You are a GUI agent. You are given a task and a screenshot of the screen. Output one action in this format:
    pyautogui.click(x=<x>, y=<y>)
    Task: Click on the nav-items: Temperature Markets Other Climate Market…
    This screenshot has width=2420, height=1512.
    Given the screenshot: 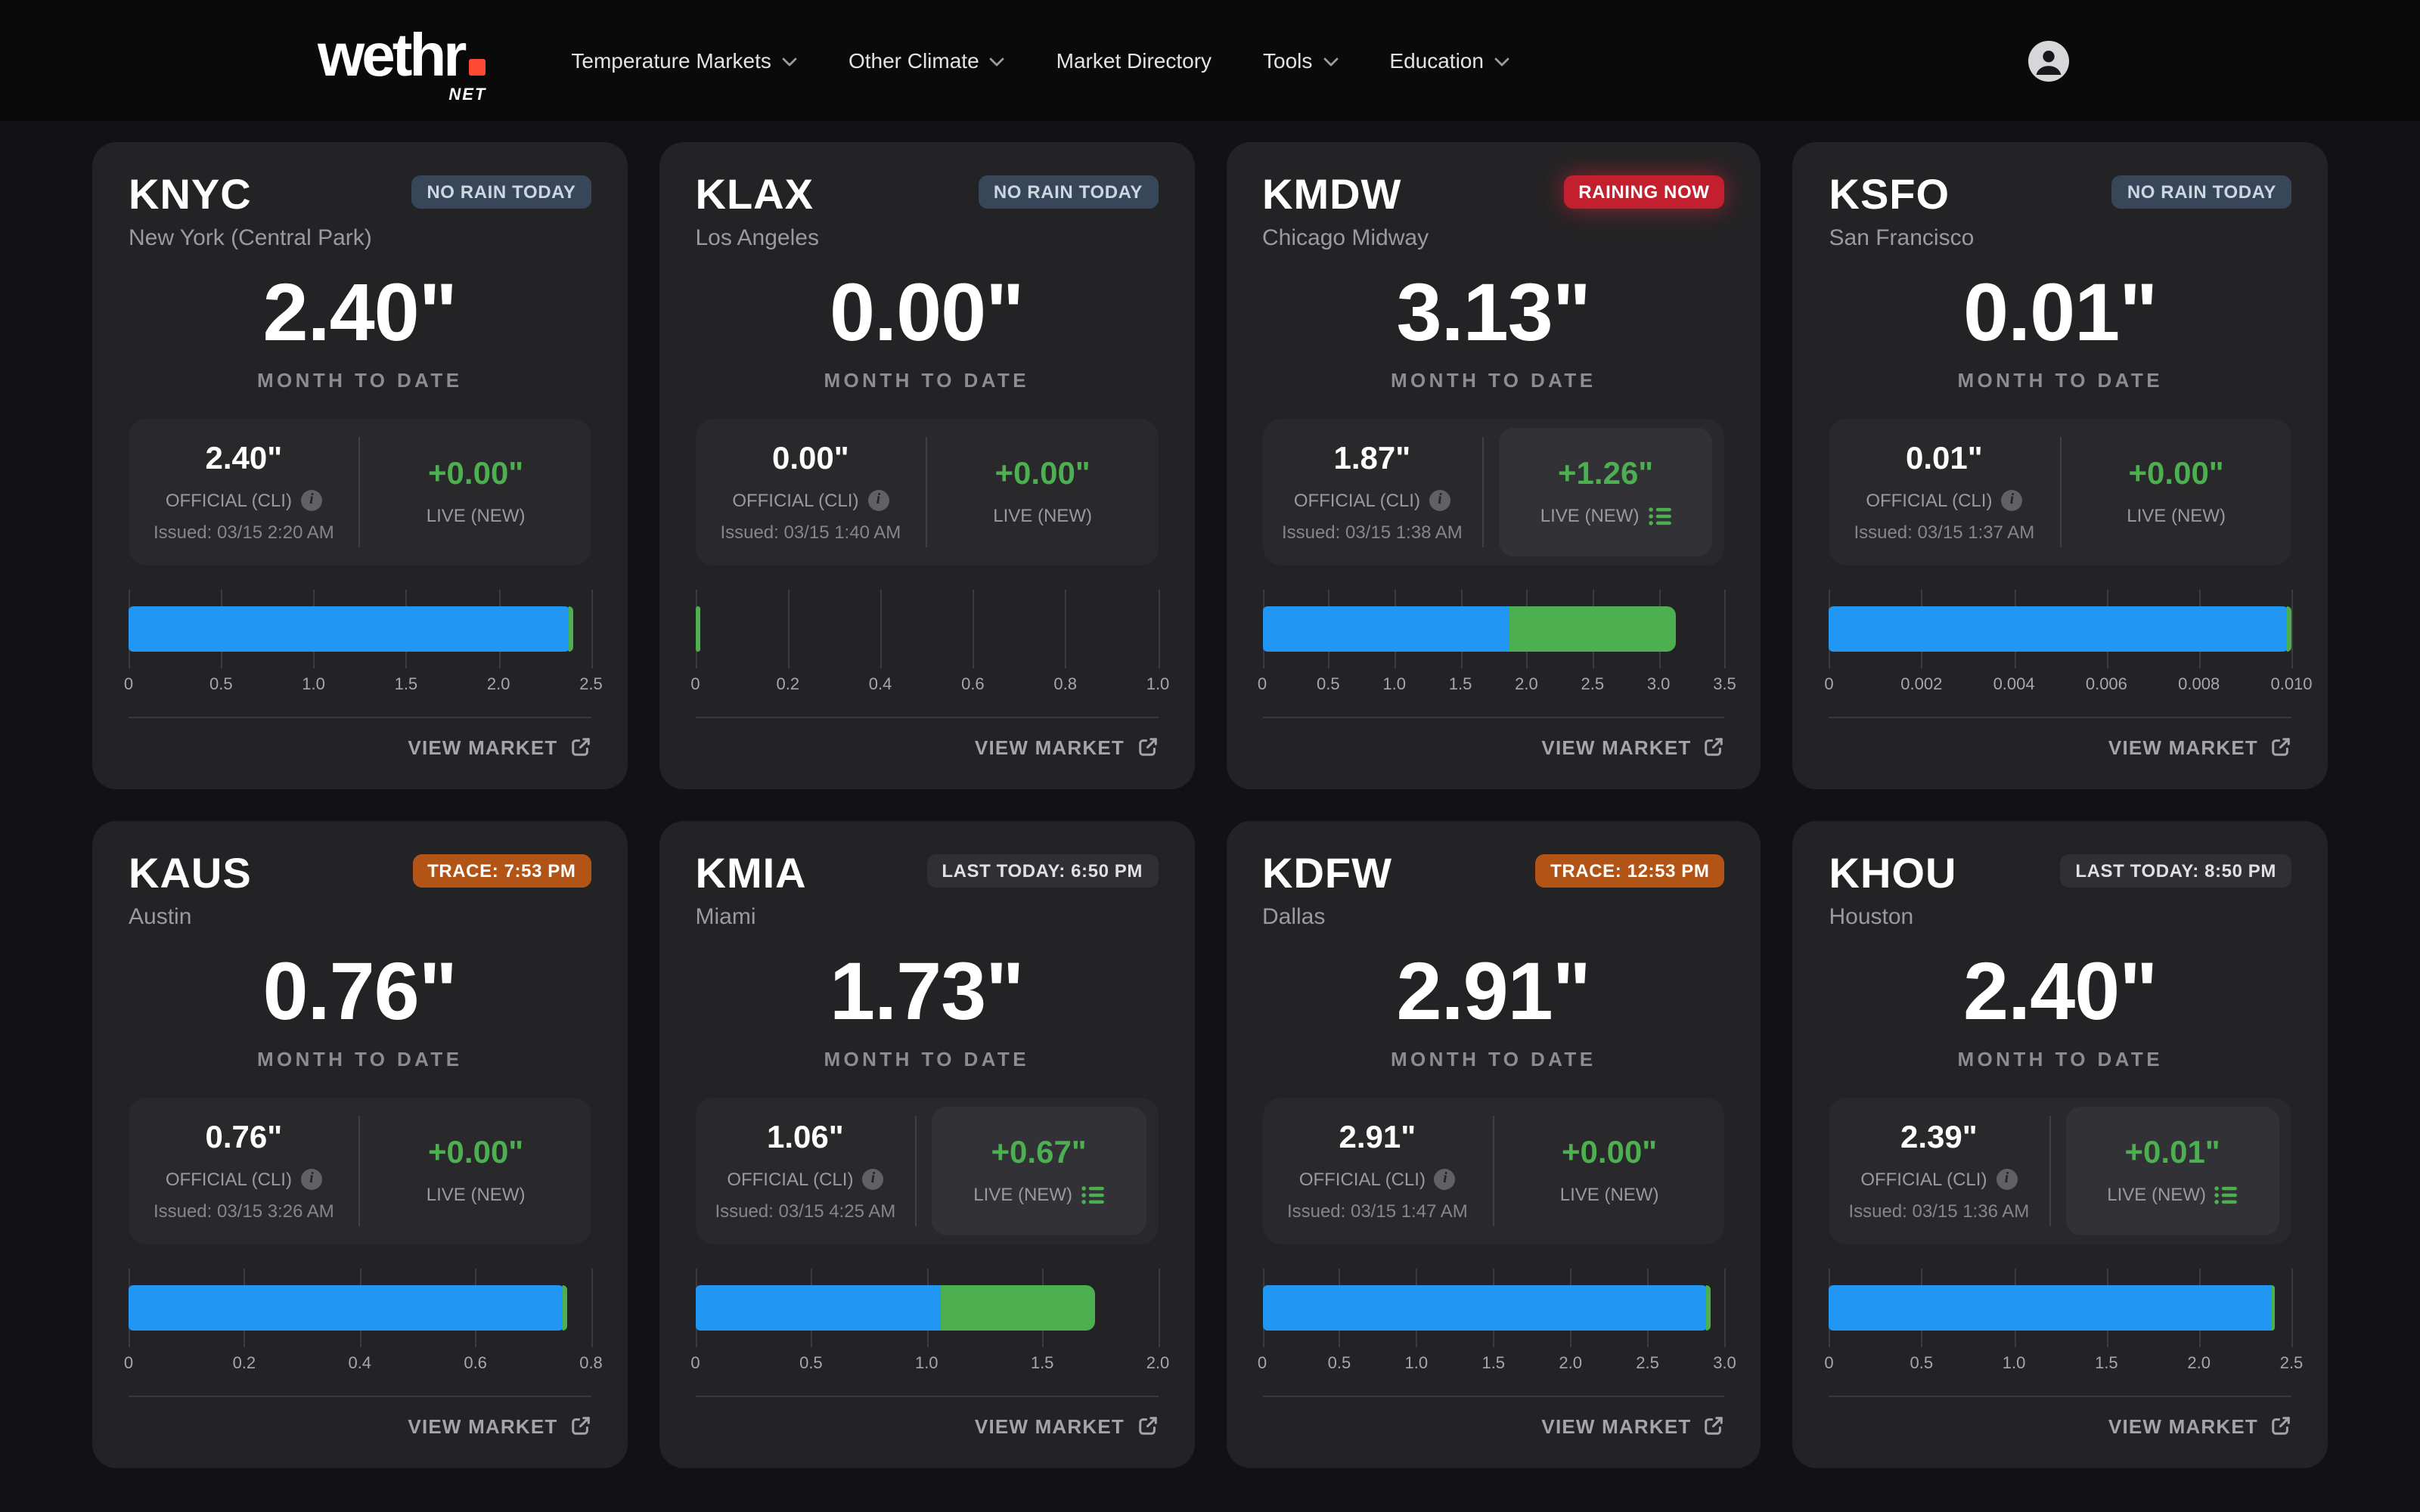 What is the action you would take?
    pyautogui.click(x=1040, y=60)
    